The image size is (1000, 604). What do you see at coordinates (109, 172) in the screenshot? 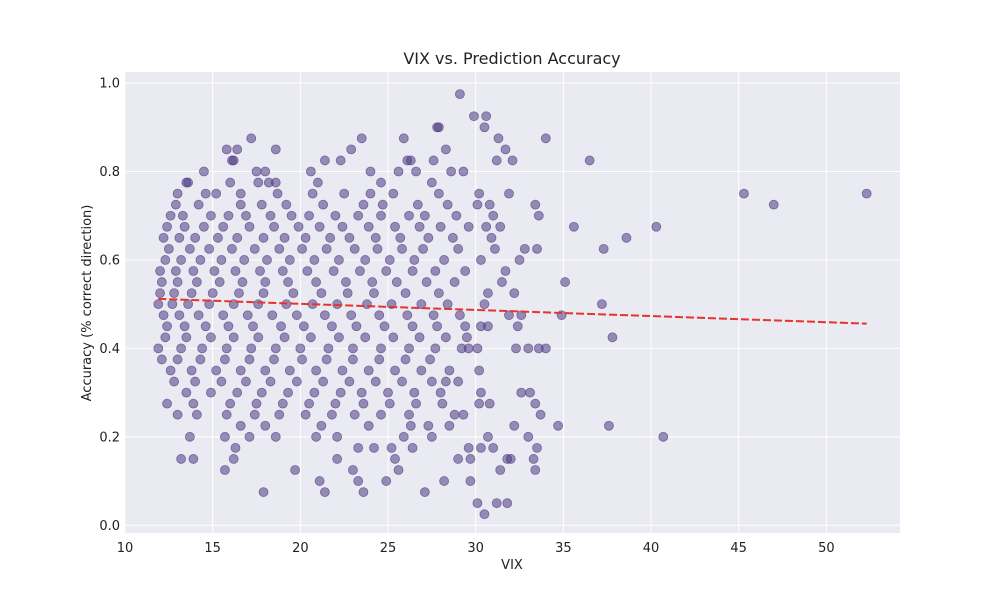
I see `y-tick-label: 0.8` at bounding box center [109, 172].